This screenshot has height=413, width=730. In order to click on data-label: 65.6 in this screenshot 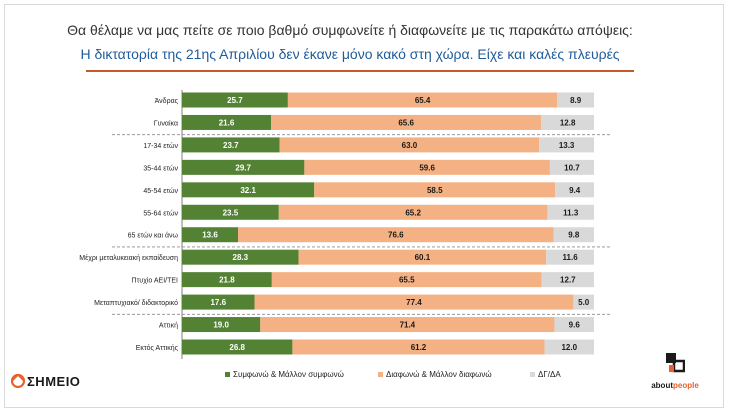, I will do `click(406, 122)`.